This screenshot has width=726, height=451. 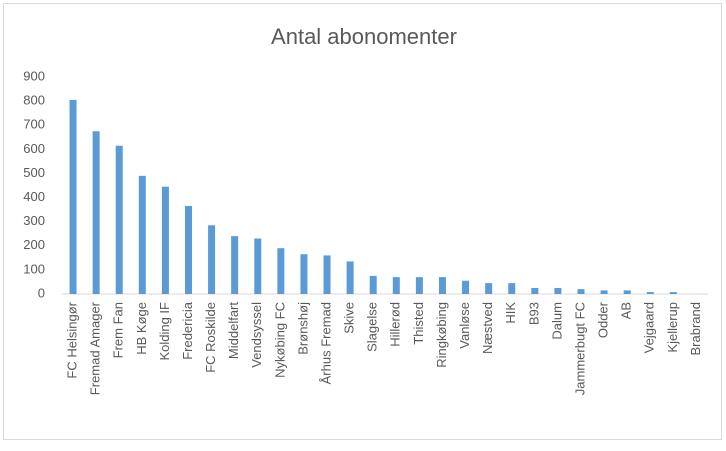 What do you see at coordinates (34, 100) in the screenshot?
I see `y-tick-label: 800` at bounding box center [34, 100].